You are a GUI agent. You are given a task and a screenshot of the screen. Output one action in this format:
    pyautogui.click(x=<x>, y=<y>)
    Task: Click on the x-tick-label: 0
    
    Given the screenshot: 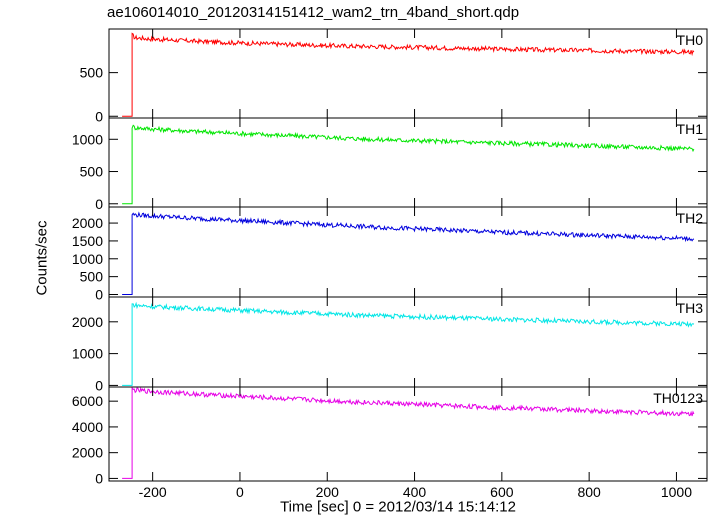 What is the action you would take?
    pyautogui.click(x=240, y=492)
    